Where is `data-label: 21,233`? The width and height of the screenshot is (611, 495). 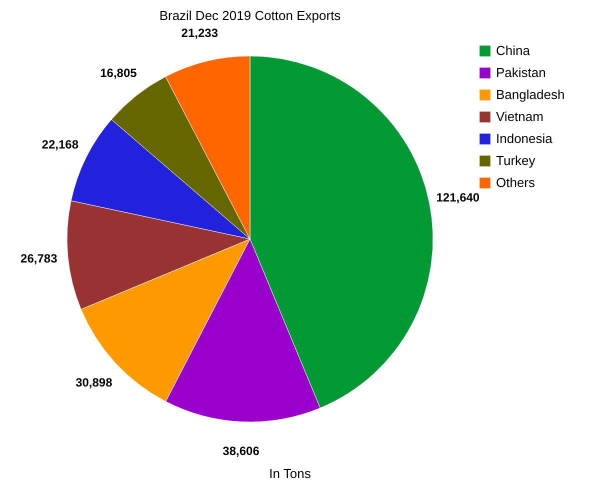
data-label: 21,233 is located at coordinates (199, 33).